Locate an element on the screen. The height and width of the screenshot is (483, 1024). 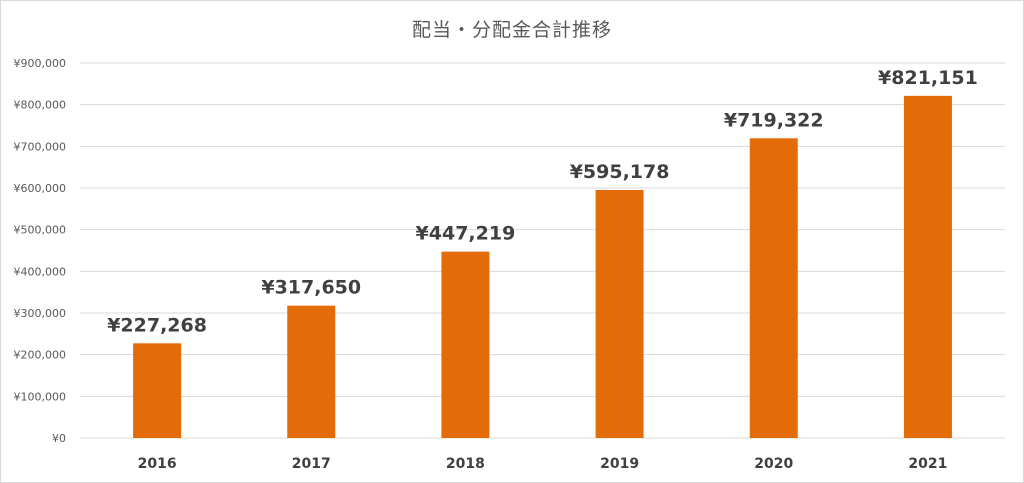
y-tick-label: ¥900,000 is located at coordinates (40, 63).